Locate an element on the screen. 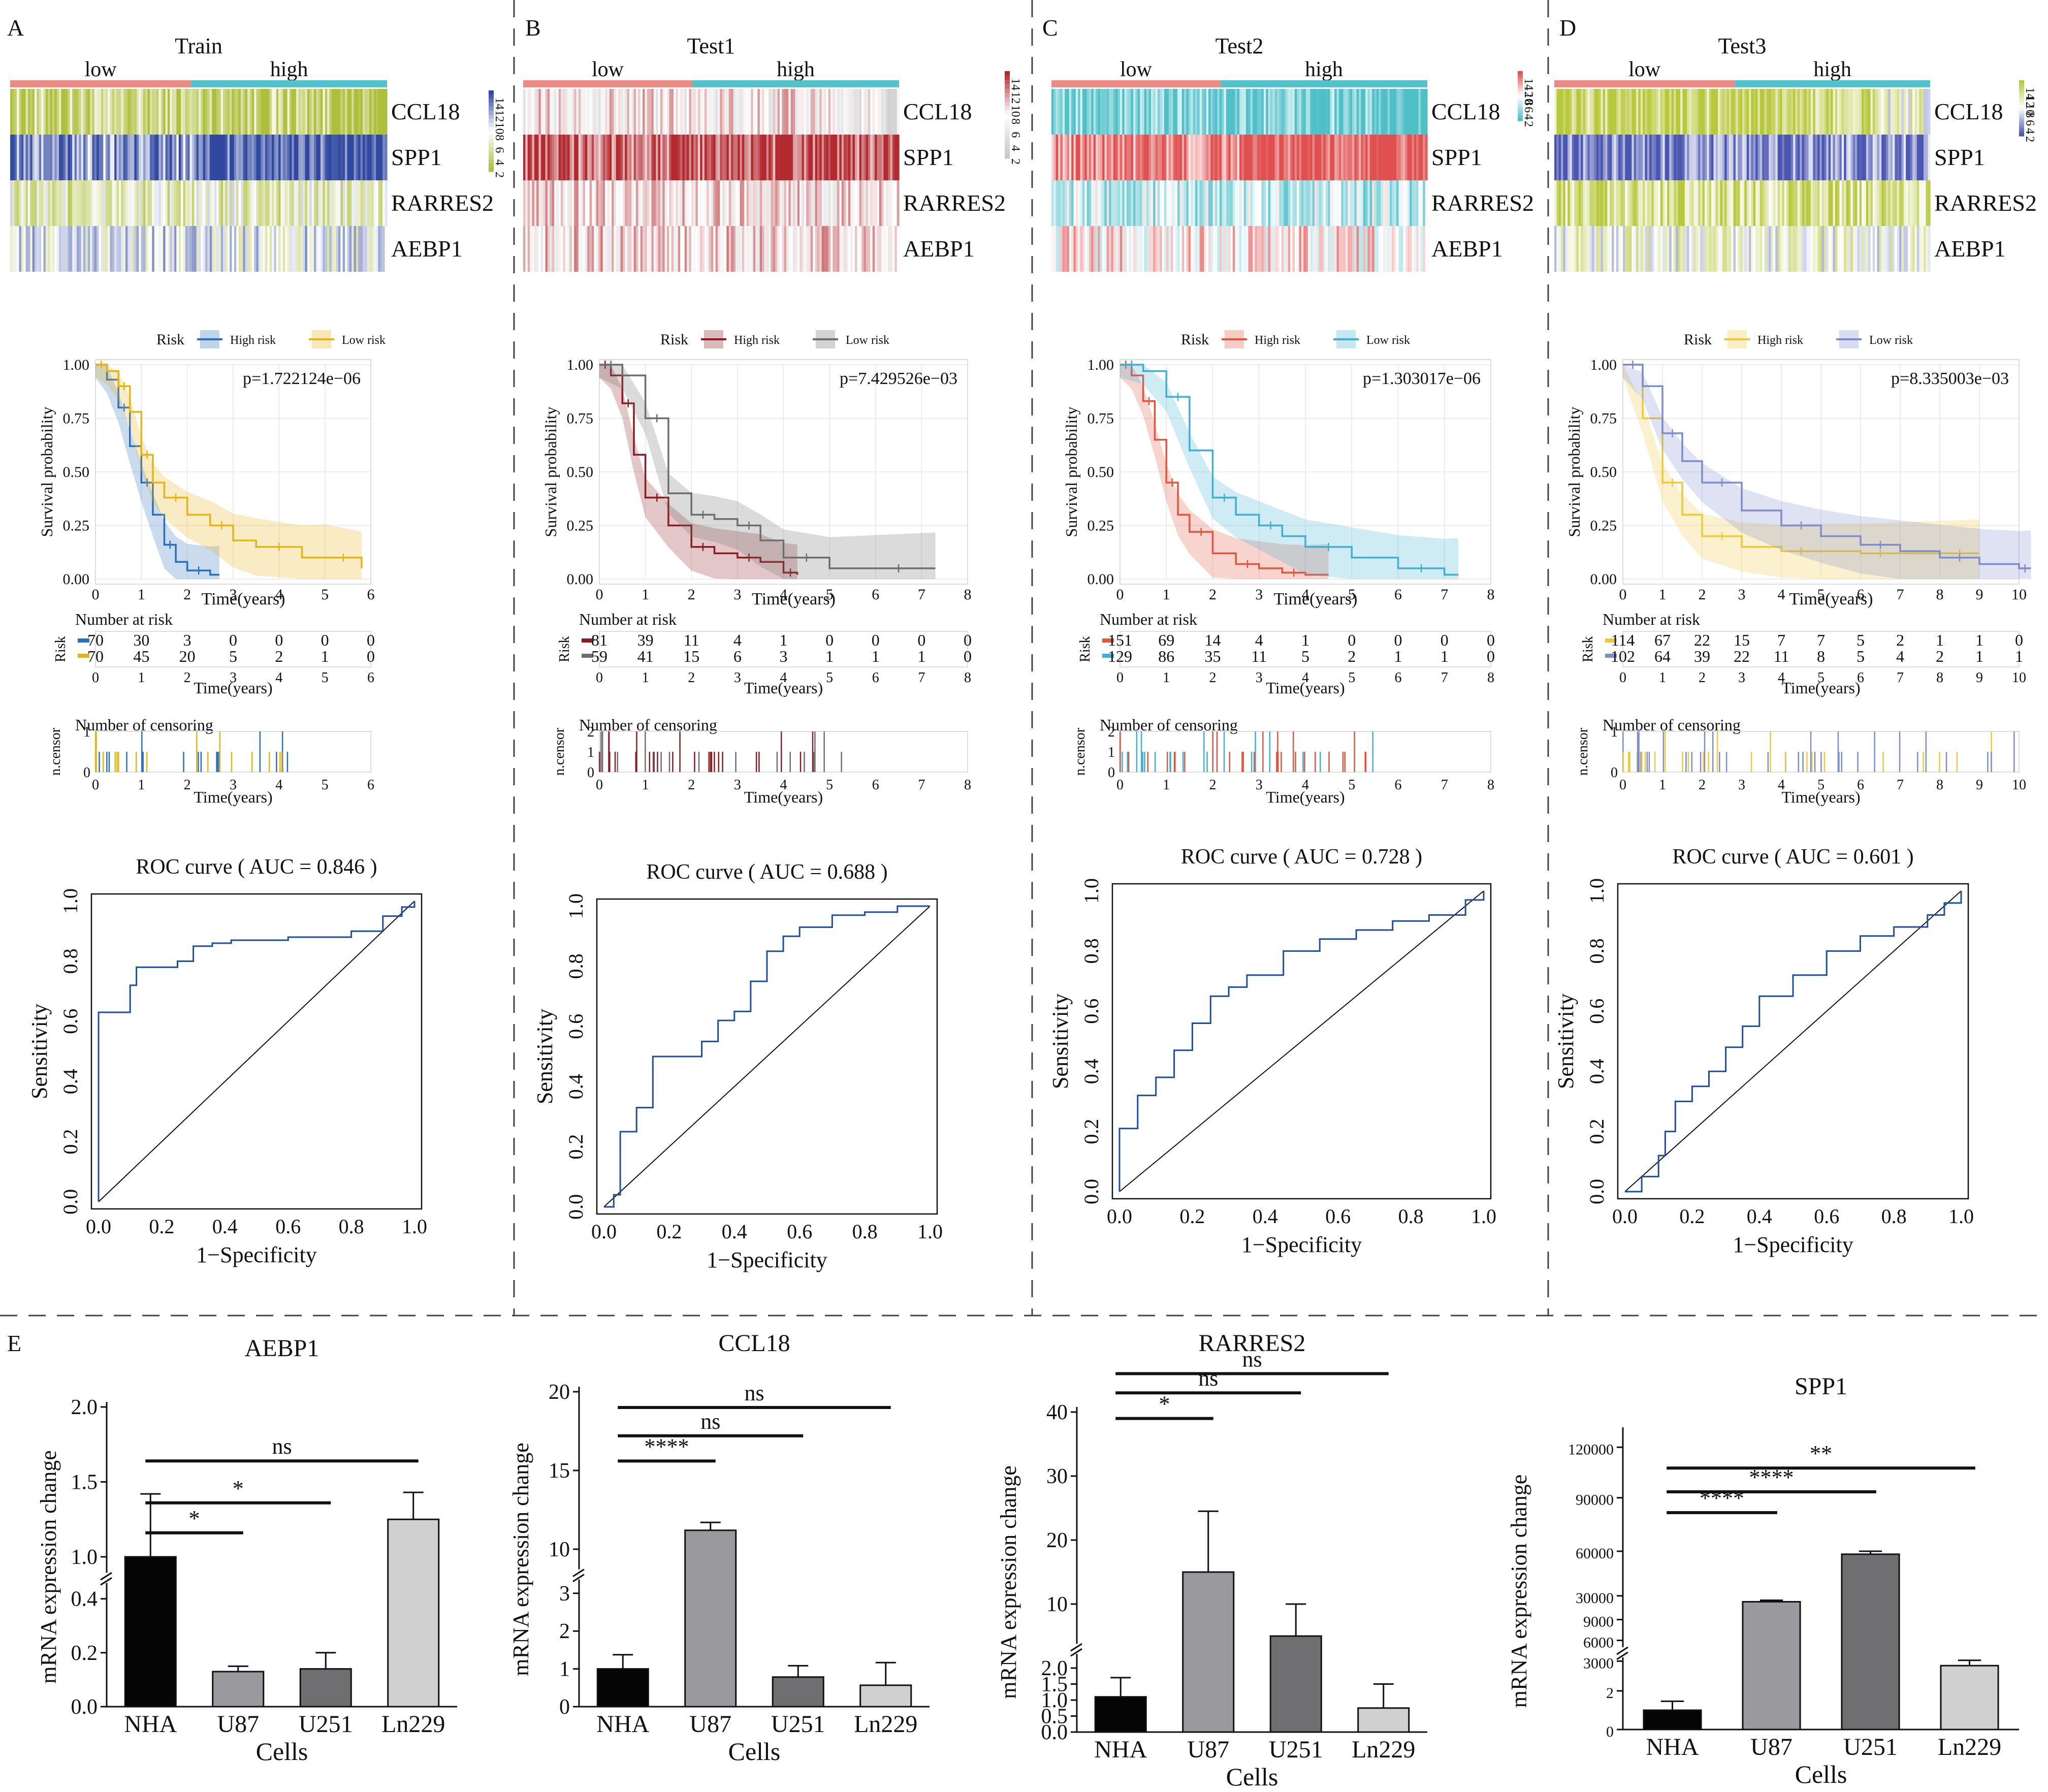 Image resolution: width=2048 pixels, height=1792 pixels. x-tick-label: 7 is located at coordinates (1900, 594).